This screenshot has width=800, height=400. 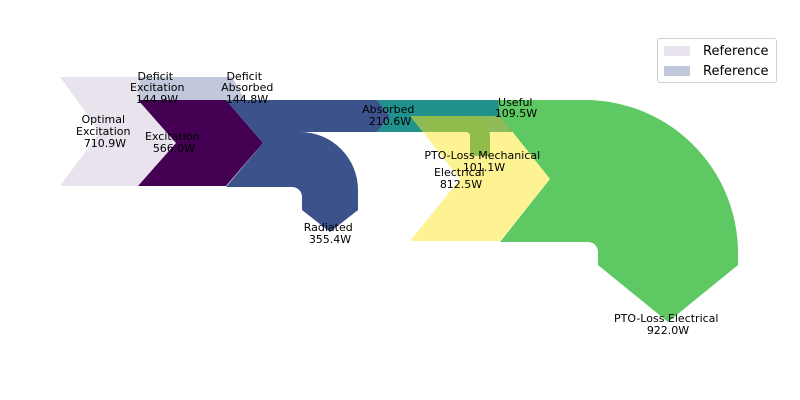 I want to click on legend-label-1: Reference, so click(x=736, y=51).